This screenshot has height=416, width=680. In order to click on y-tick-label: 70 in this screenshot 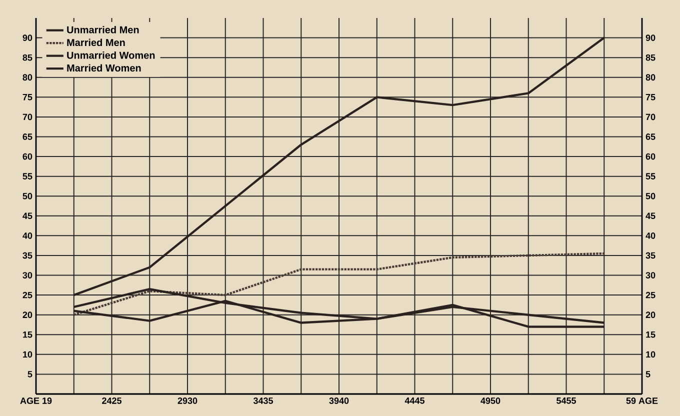, I will do `click(27, 117)`.